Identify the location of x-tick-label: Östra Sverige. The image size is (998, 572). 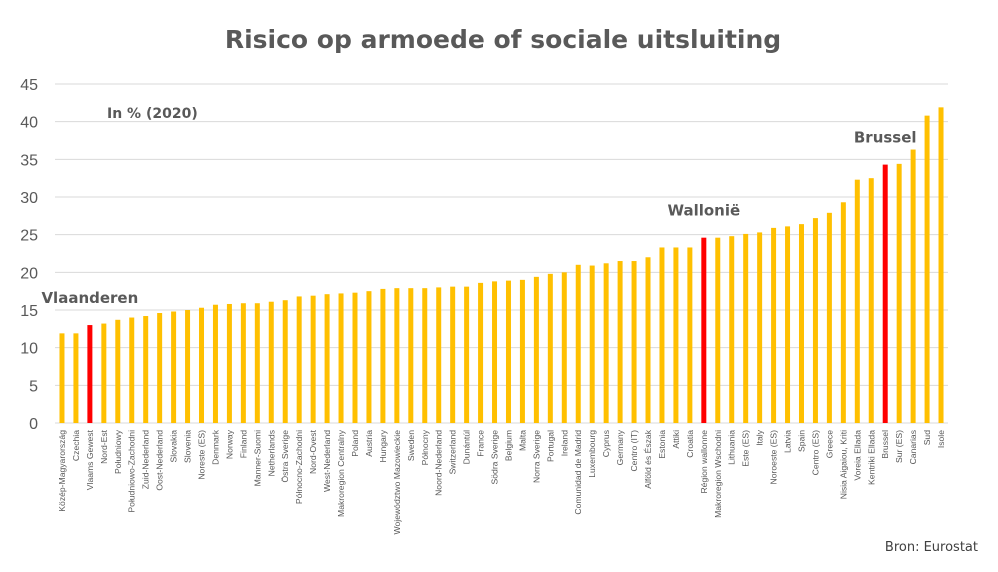
(285, 456).